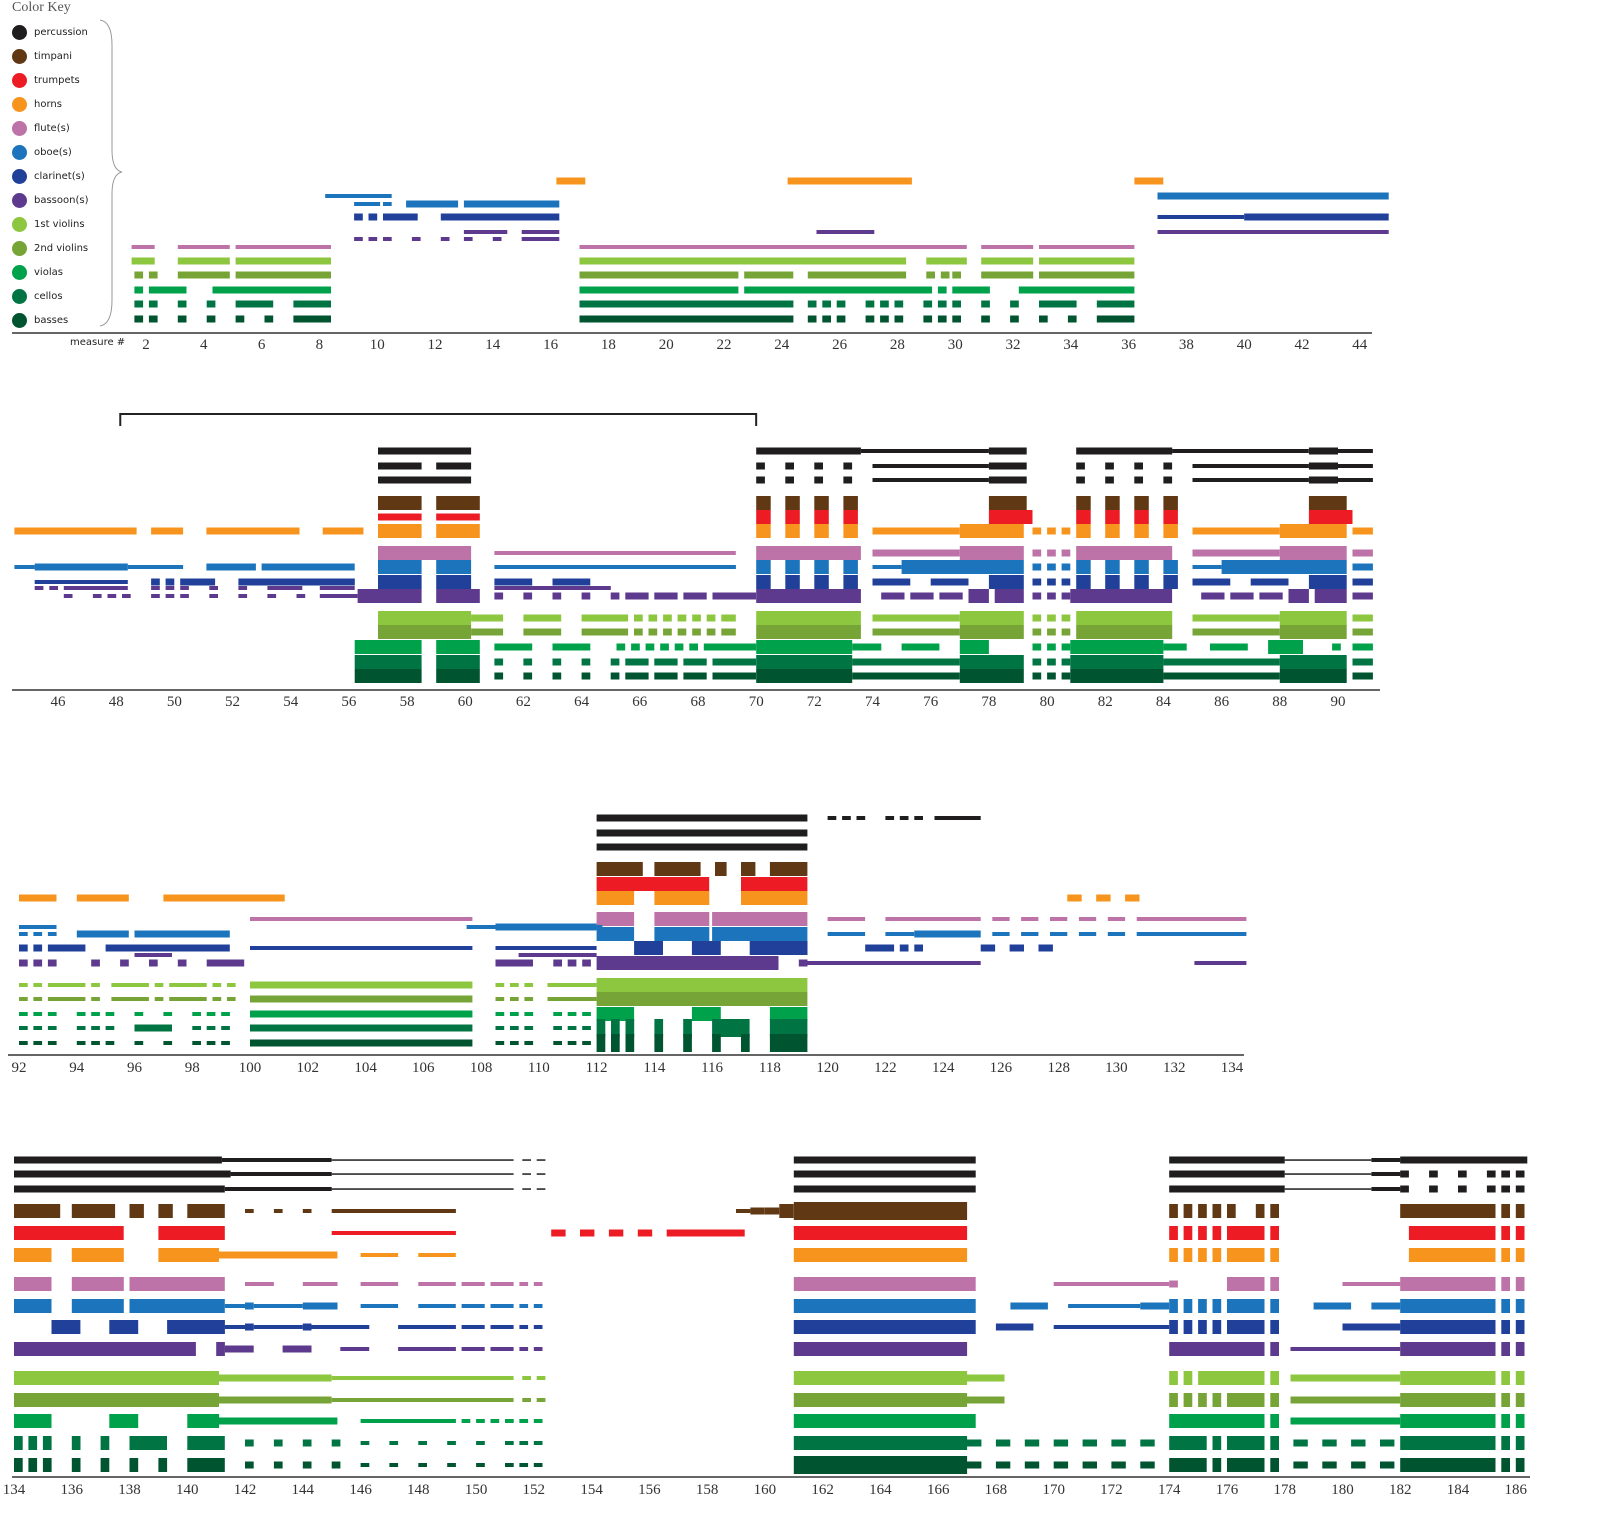 This screenshot has width=1600, height=1531. Describe the element at coordinates (98, 342) in the screenshot. I see `axis-label: measure #` at that location.